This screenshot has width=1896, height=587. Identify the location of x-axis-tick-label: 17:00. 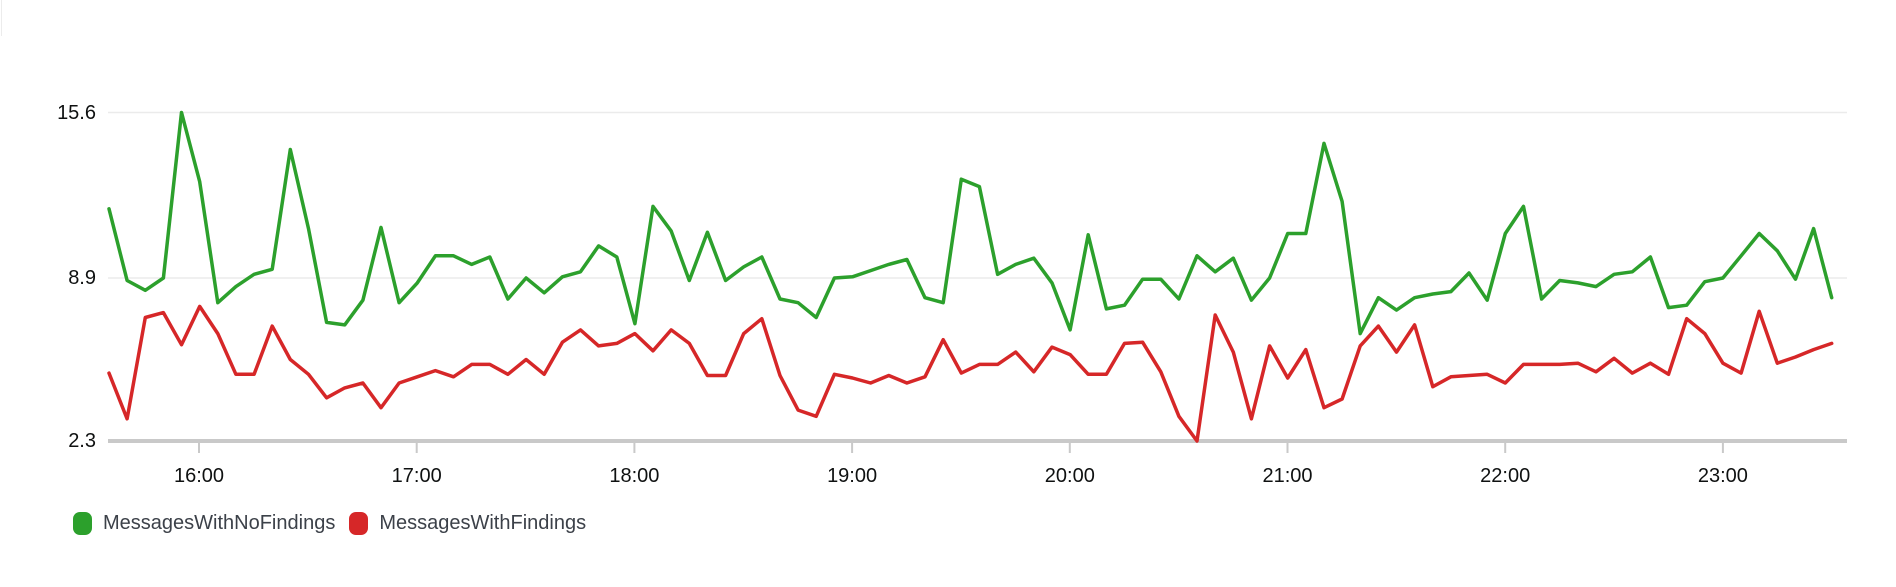
(416, 476).